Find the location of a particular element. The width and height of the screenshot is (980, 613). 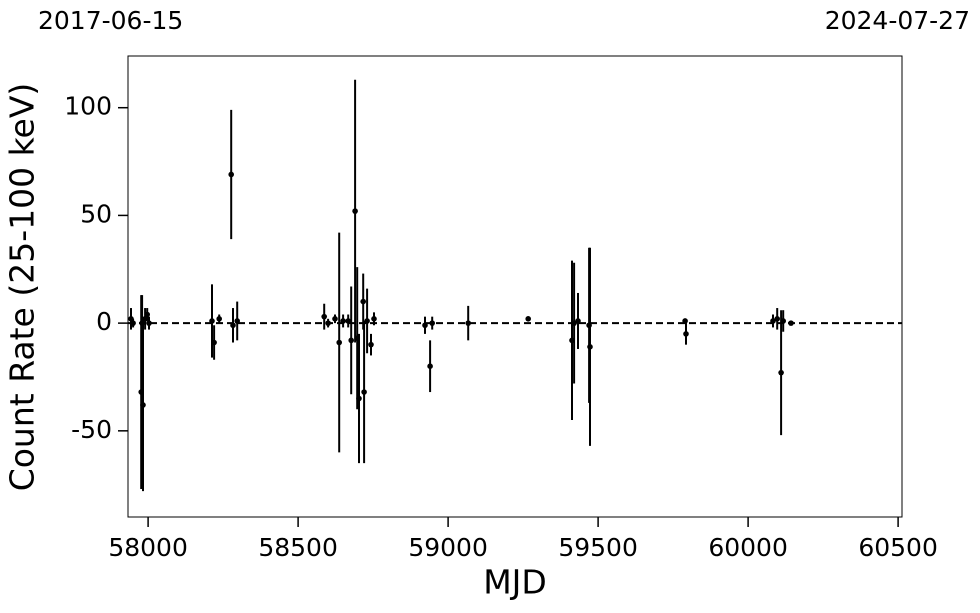

y-tick-label: 0 is located at coordinates (104, 321).